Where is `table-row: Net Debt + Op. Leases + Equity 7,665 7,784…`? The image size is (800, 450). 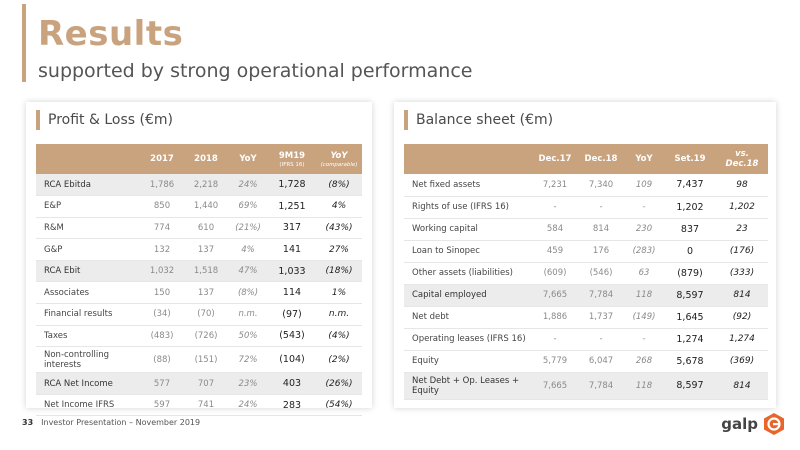 table-row: Net Debt + Op. Leases + Equity 7,665 7,784… is located at coordinates (586, 386).